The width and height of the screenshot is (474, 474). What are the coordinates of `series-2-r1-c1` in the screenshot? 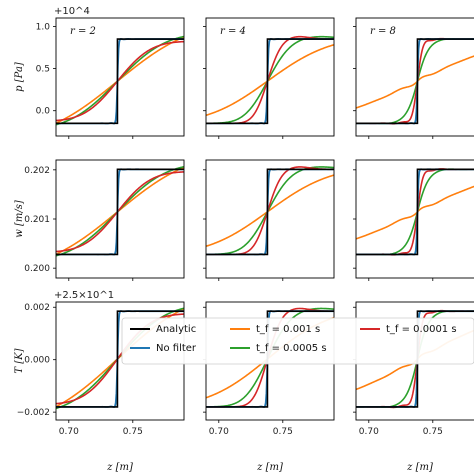 It's located at (270, 211).